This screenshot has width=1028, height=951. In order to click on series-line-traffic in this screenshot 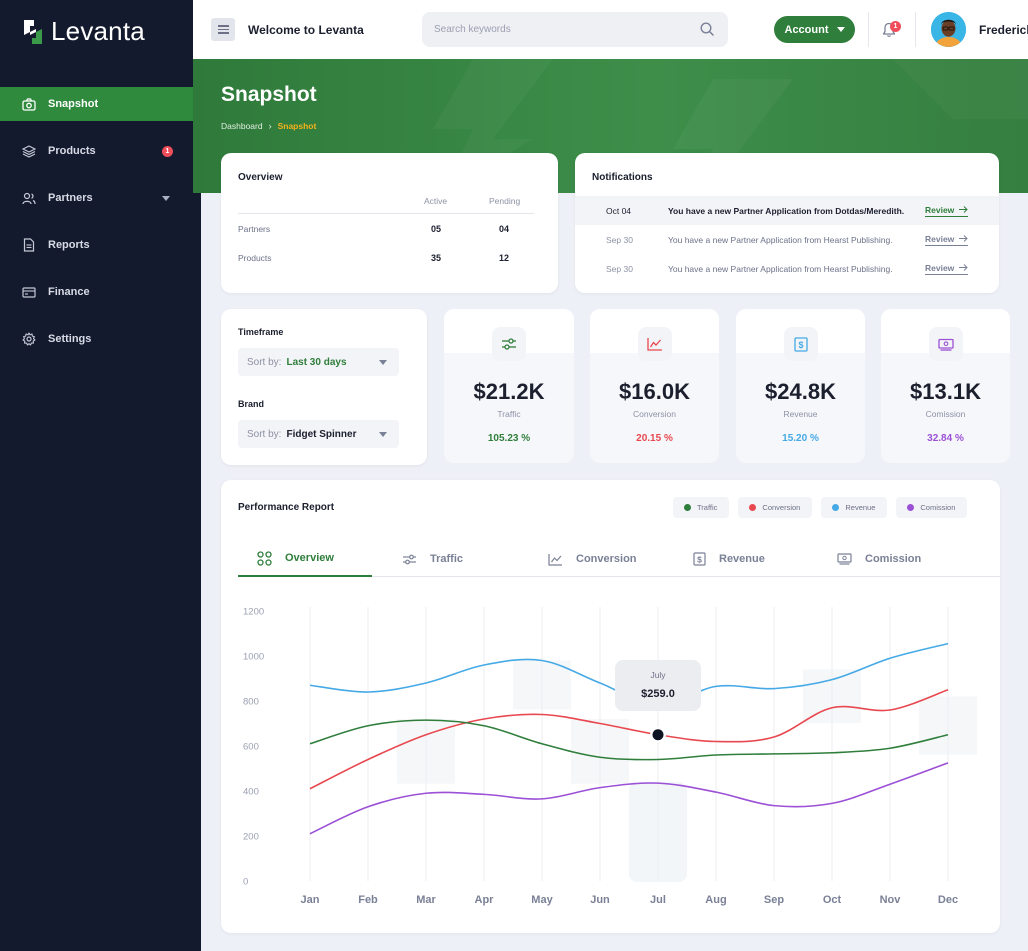, I will do `click(629, 740)`.